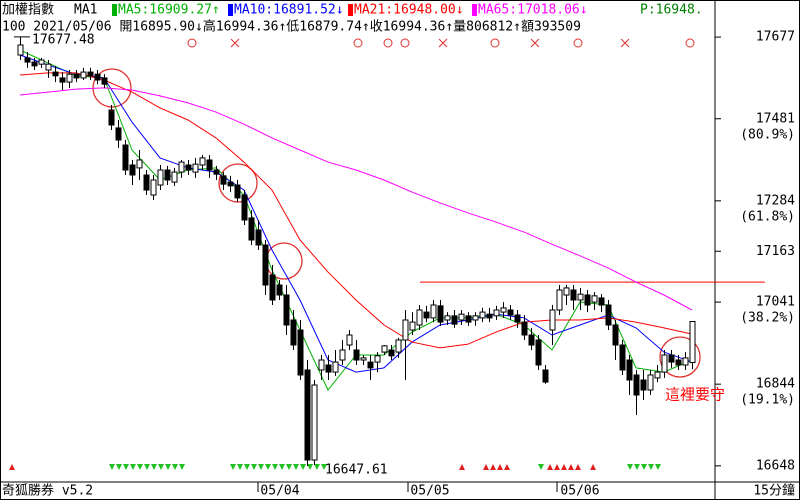 The width and height of the screenshot is (800, 500). I want to click on y-tick-note: (61.8%), so click(767, 216).